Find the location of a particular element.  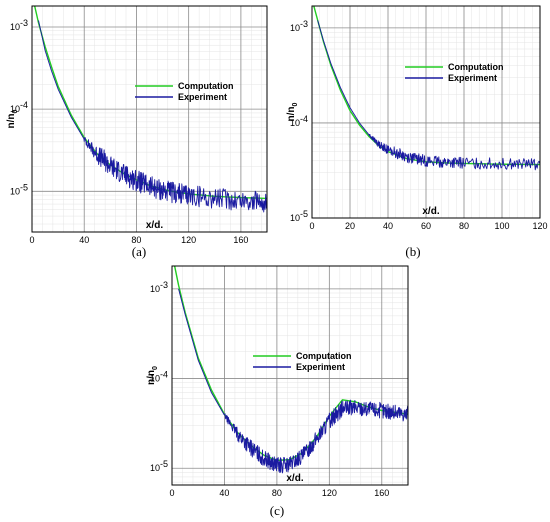

panel-caption: (a) is located at coordinates (139, 251).